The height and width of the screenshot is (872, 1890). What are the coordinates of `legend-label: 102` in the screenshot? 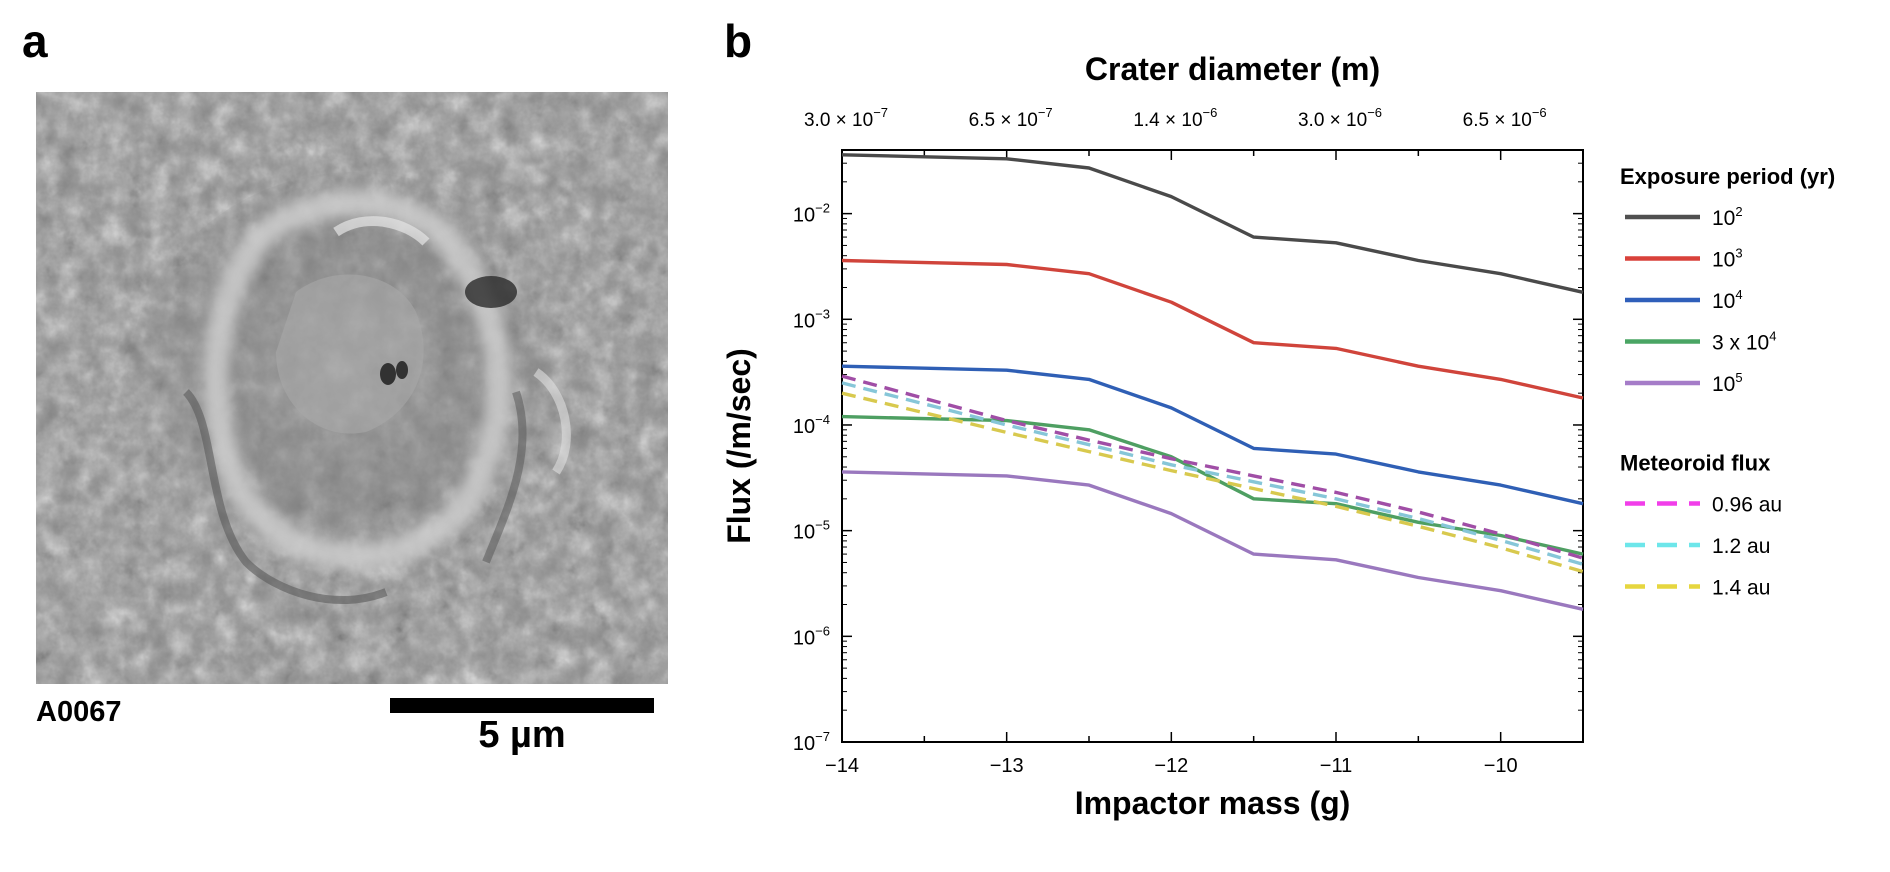 It's located at (1727, 217).